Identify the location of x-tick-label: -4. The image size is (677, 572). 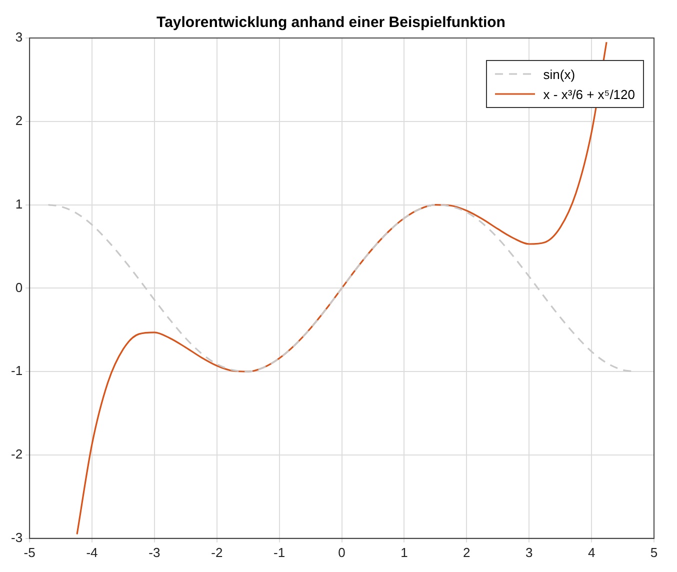
(92, 552).